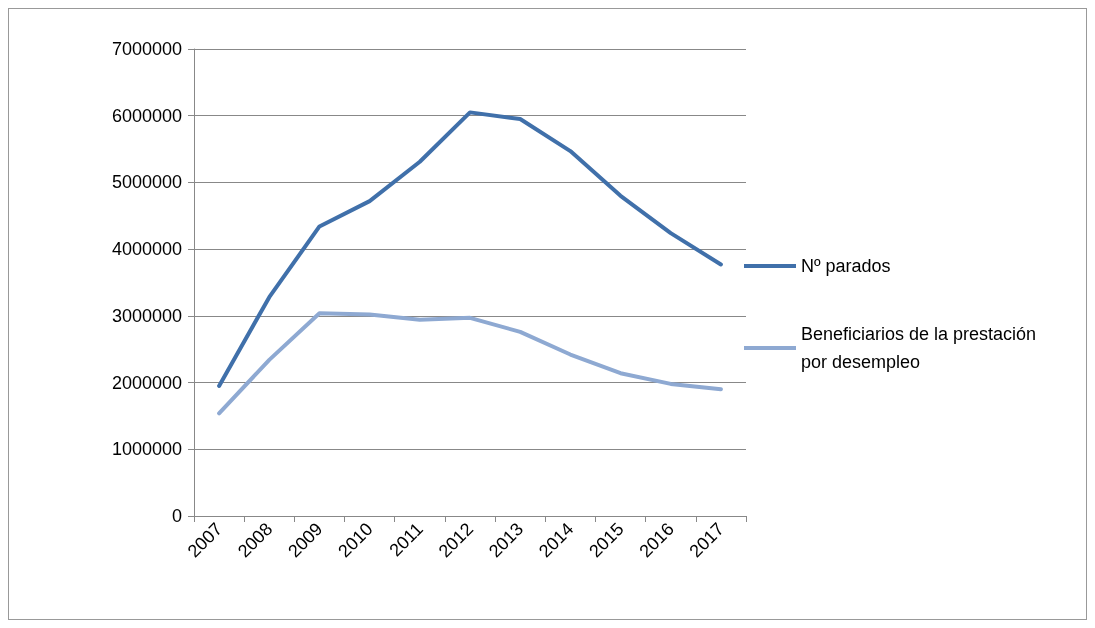 The height and width of the screenshot is (628, 1095). What do you see at coordinates (146, 182) in the screenshot?
I see `y-tick-label: 5000000` at bounding box center [146, 182].